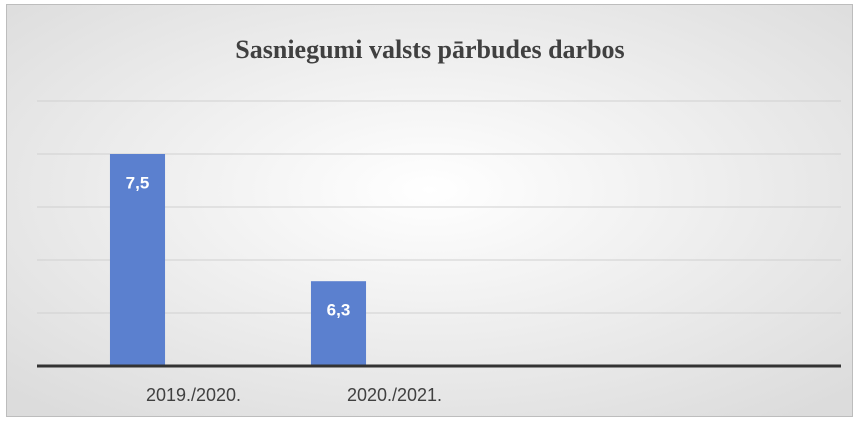 Image resolution: width=859 pixels, height=421 pixels. What do you see at coordinates (339, 310) in the screenshot?
I see `data-label: 6,3` at bounding box center [339, 310].